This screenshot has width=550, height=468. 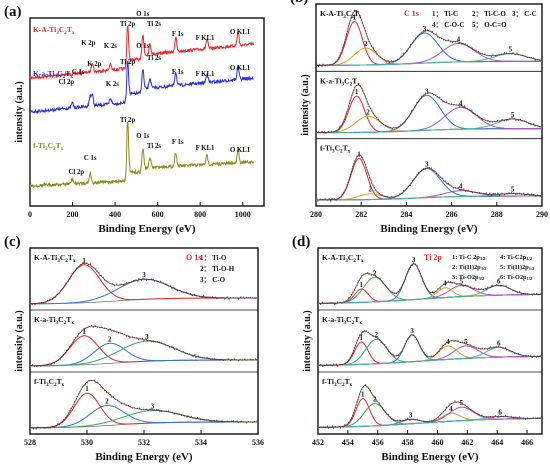 I want to click on peak-label: K 2s, so click(x=110, y=46).